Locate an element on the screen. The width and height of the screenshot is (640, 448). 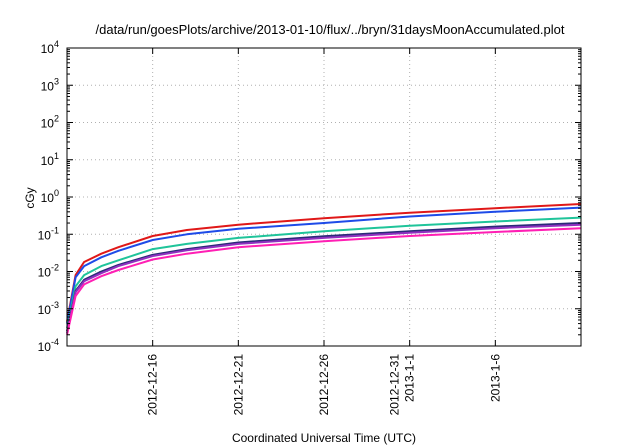
x-axis-label: Coordinated Universal Time (UTC) is located at coordinates (324, 438).